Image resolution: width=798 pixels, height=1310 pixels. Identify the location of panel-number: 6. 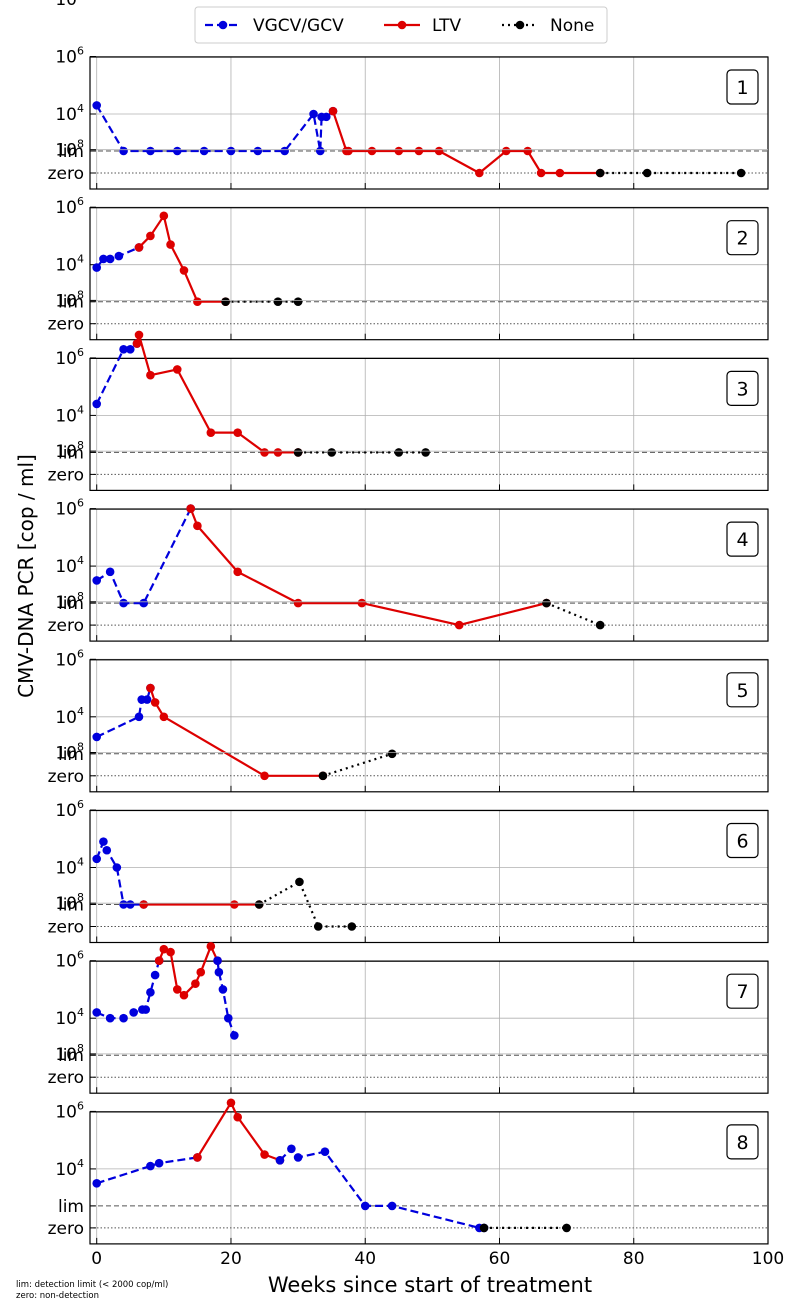
(742, 842).